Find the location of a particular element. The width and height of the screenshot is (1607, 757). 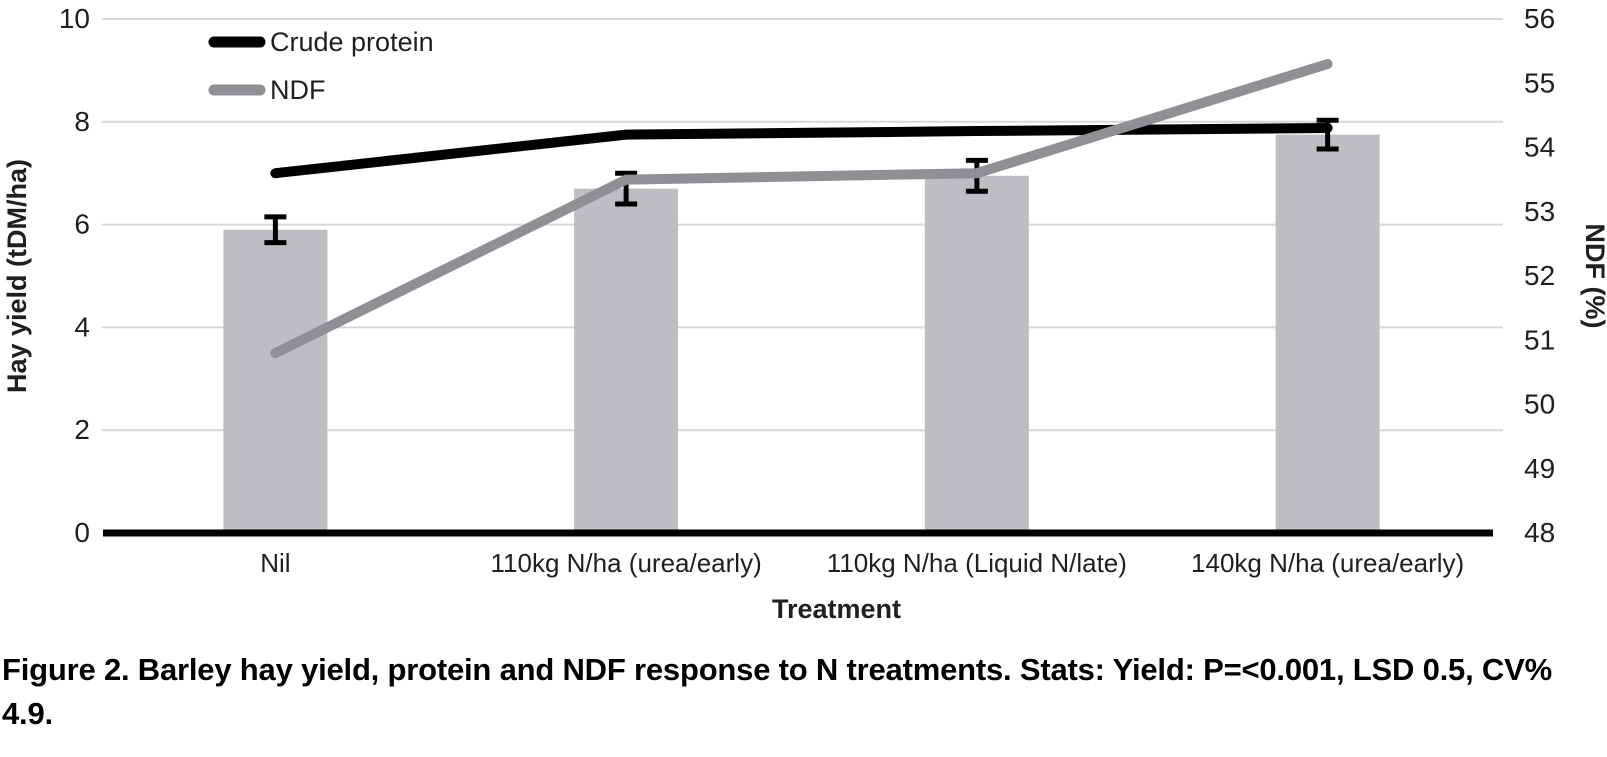

left-axis-title: Hay yield (tDM/ha) is located at coordinates (17, 276).